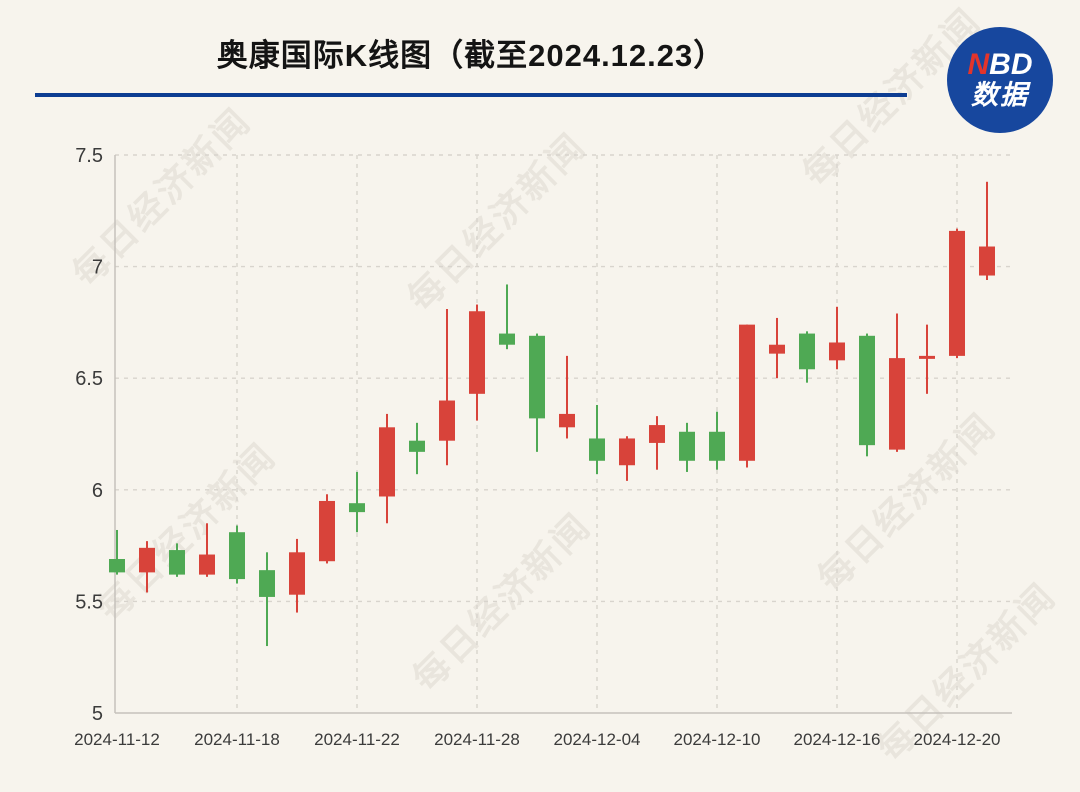 The height and width of the screenshot is (792, 1080). Describe the element at coordinates (978, 64) in the screenshot. I see `nbd-logo-n: N` at that location.